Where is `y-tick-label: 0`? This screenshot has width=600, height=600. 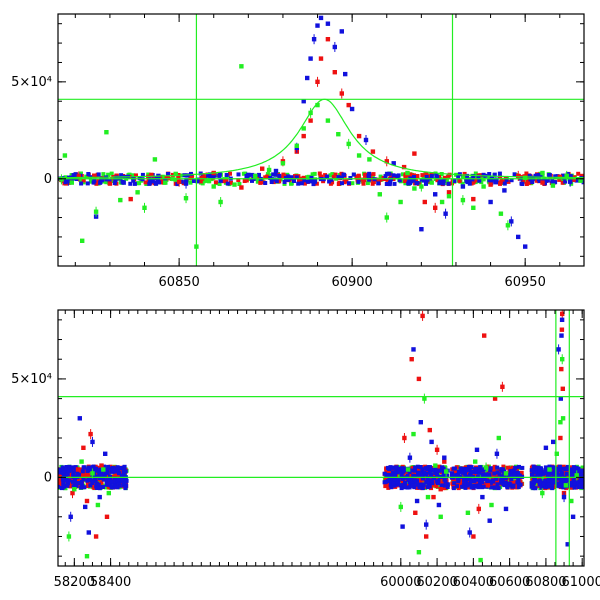
y-tick-label: 0 is located at coordinates (48, 179).